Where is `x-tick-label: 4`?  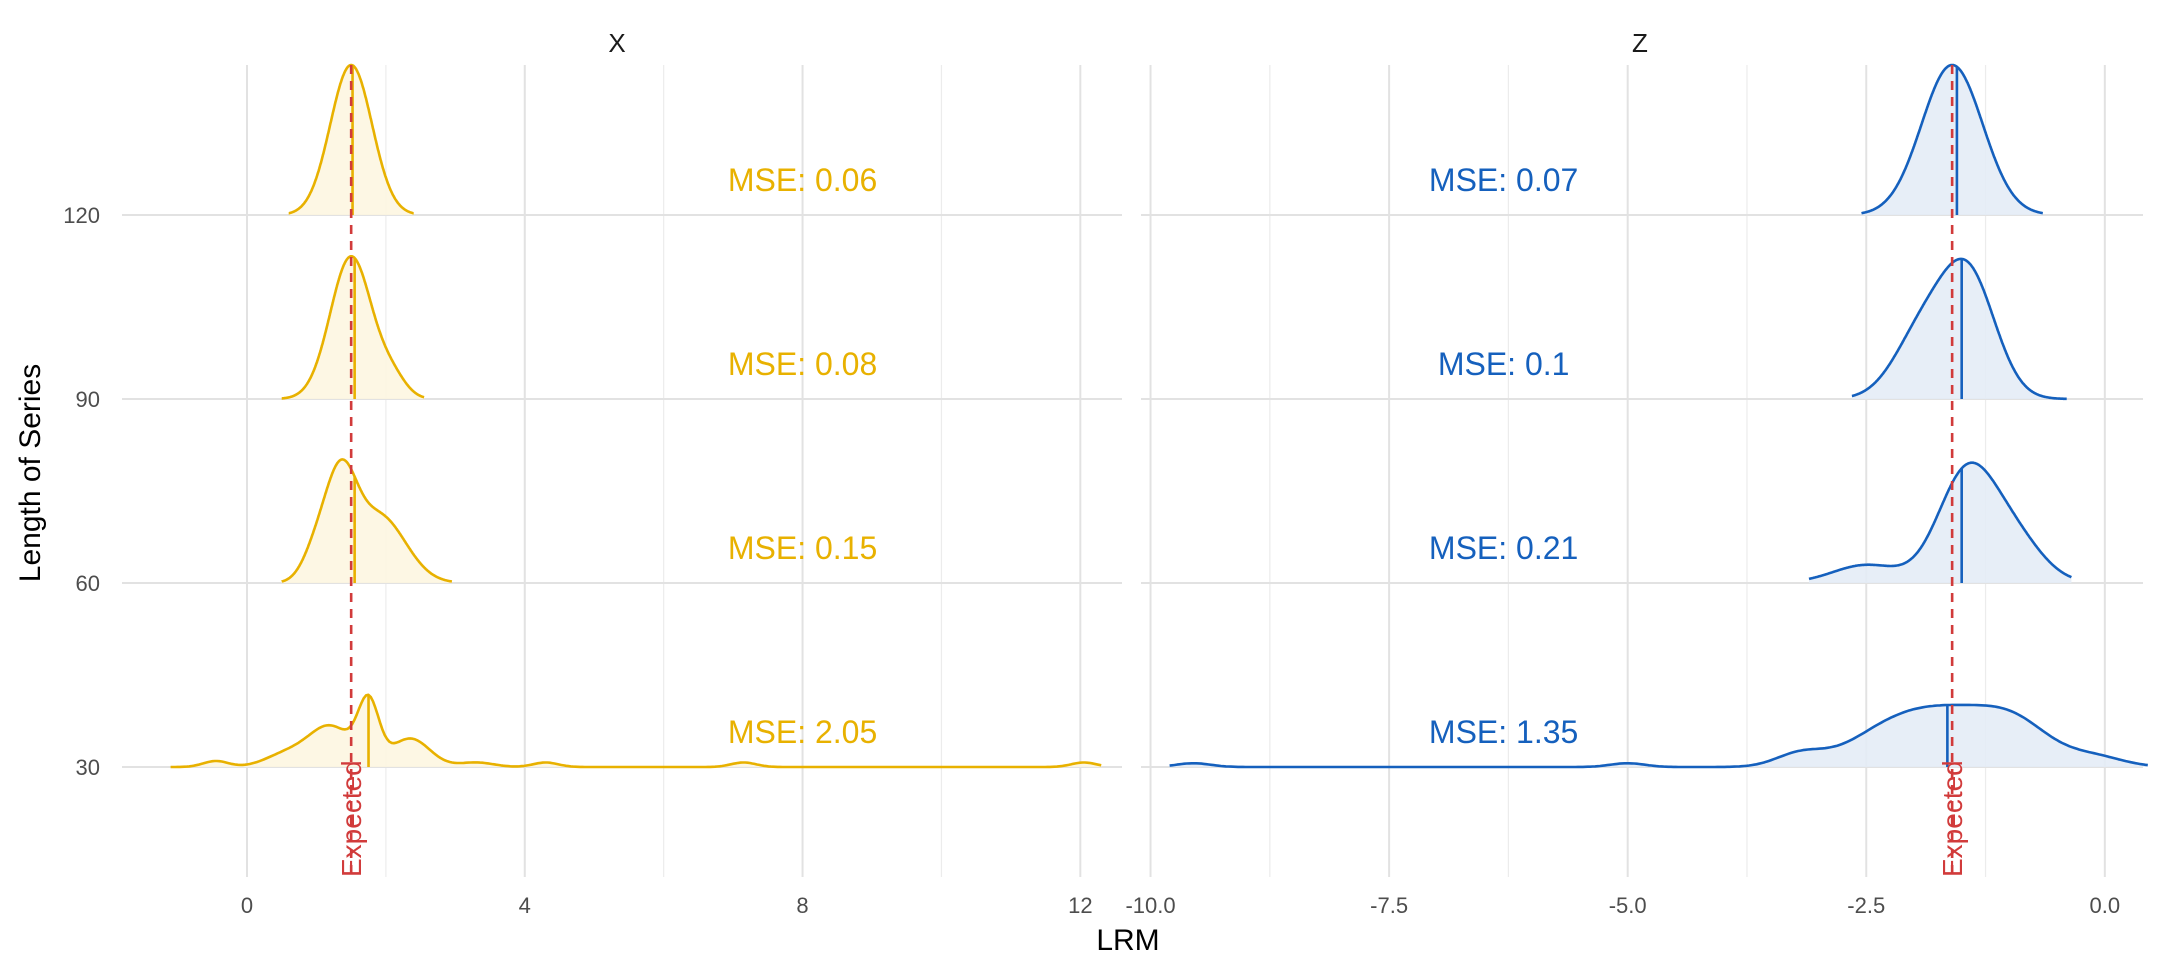
x-tick-label: 4 is located at coordinates (525, 905).